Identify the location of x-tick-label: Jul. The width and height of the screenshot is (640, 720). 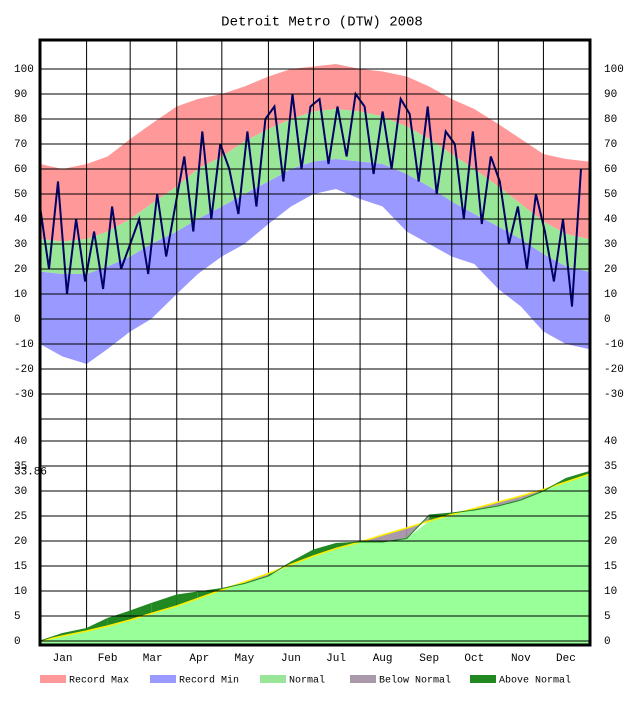
(336, 659).